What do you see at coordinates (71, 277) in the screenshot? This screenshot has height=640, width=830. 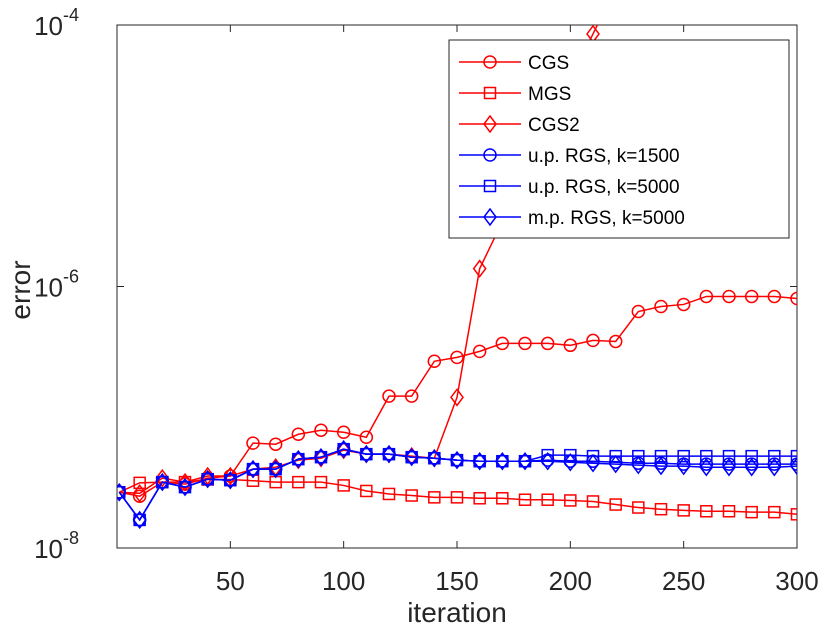 I see `y-tick-exponent: -6` at bounding box center [71, 277].